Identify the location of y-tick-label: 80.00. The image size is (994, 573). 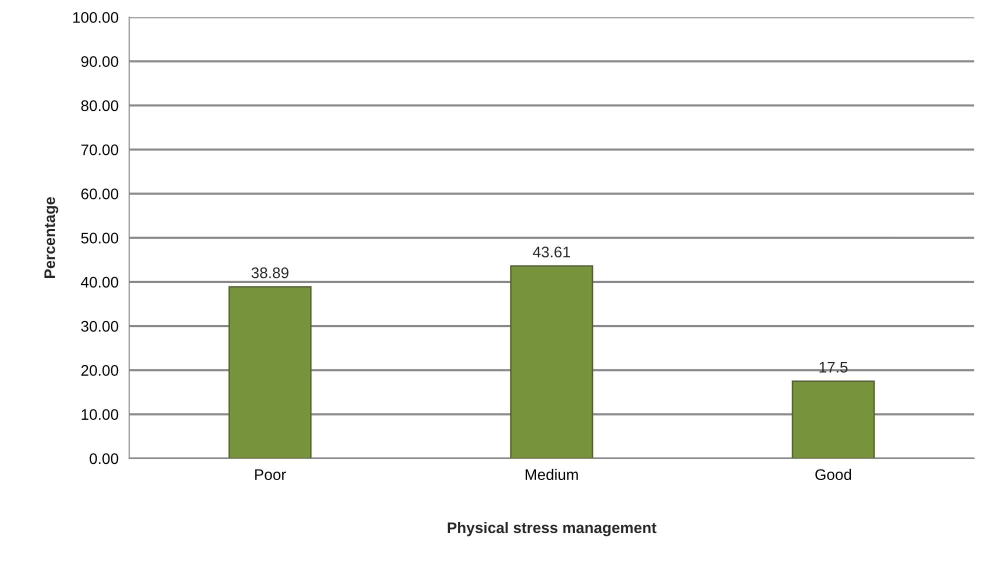
(99, 106).